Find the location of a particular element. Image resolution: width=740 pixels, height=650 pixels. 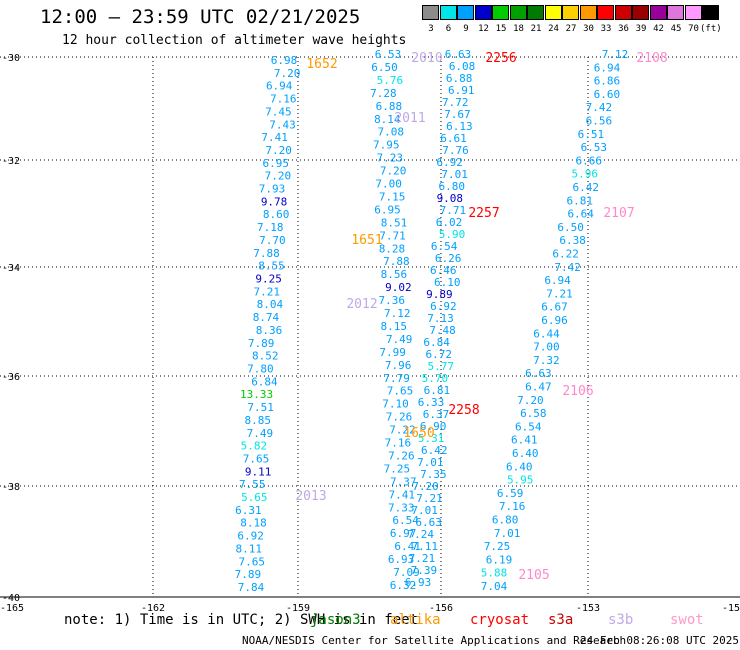

swh-value-label: 7.15 is located at coordinates (392, 196).